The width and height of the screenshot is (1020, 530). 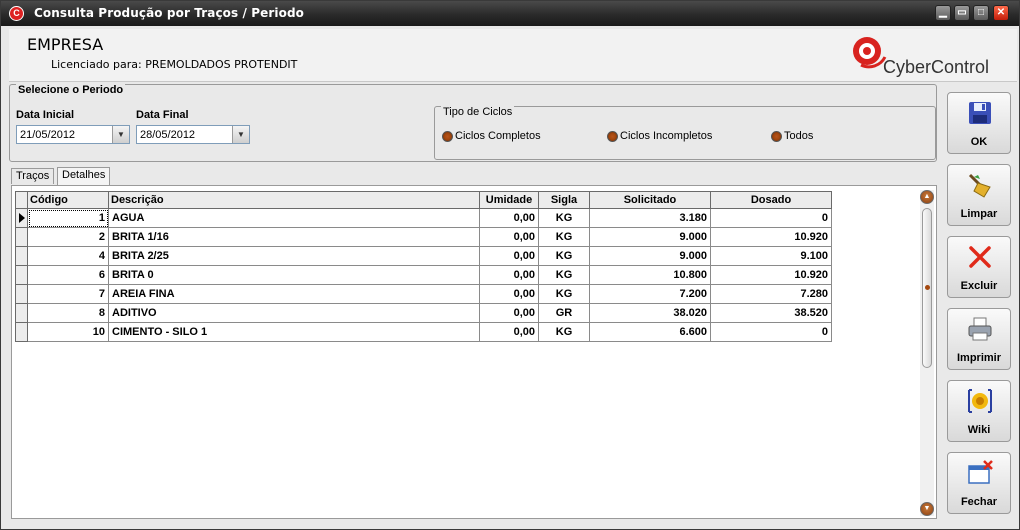 What do you see at coordinates (33, 176) in the screenshot?
I see `tab-tracos: Traços` at bounding box center [33, 176].